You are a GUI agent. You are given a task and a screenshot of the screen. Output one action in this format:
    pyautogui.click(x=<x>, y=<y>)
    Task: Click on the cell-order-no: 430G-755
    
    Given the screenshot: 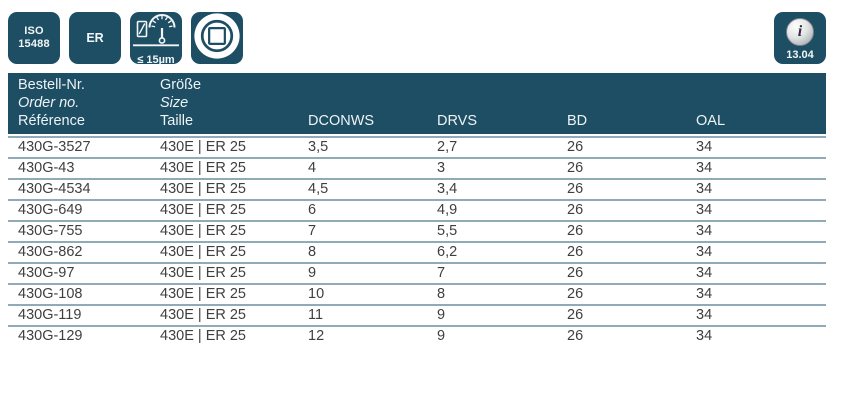 What is the action you would take?
    pyautogui.click(x=50, y=231)
    